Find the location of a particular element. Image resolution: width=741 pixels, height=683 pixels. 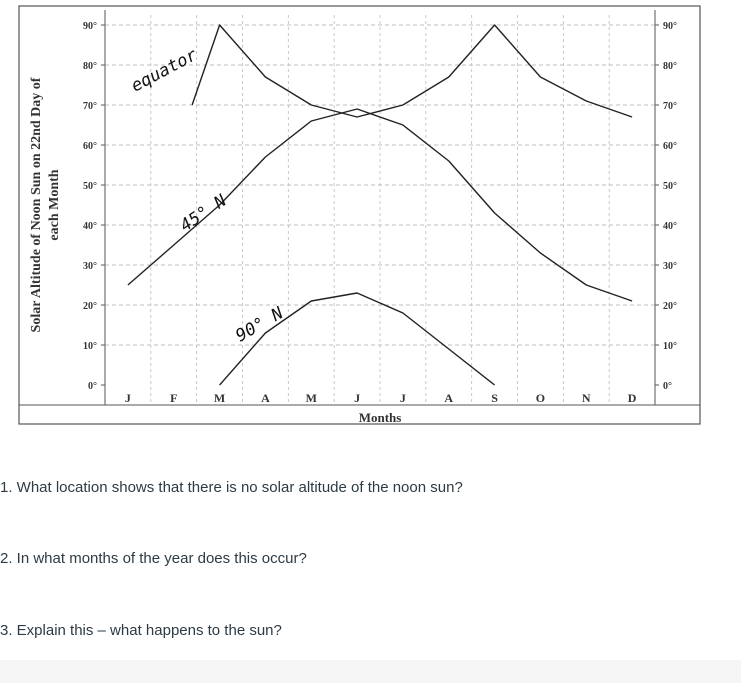

y-tick-label-left: 60° is located at coordinates (90, 146).